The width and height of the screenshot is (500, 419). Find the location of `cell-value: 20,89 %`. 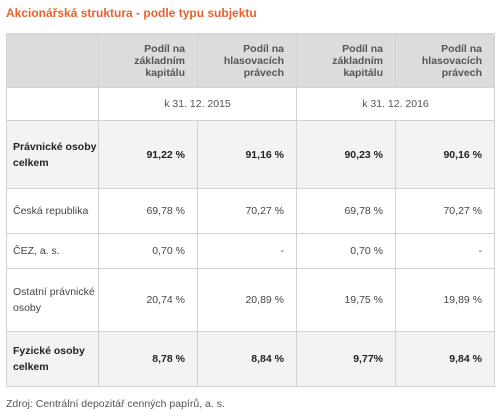

cell-value: 20,89 % is located at coordinates (247, 300).